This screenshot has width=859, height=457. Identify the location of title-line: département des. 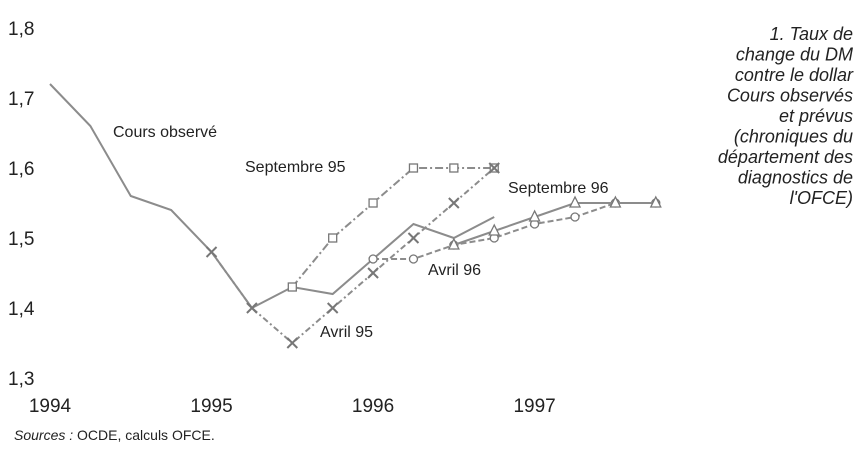
(785, 157).